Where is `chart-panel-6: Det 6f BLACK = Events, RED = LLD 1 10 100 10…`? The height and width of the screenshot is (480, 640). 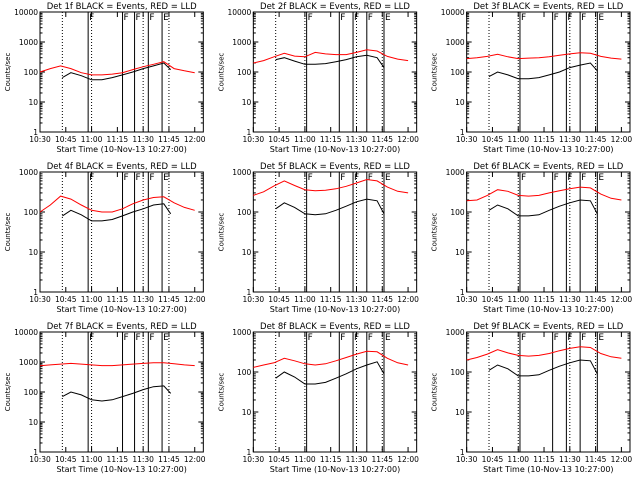
chart-panel-6: Det 6f BLACK = Events, RED = LLD 1 10 100 10… is located at coordinates (532, 238).